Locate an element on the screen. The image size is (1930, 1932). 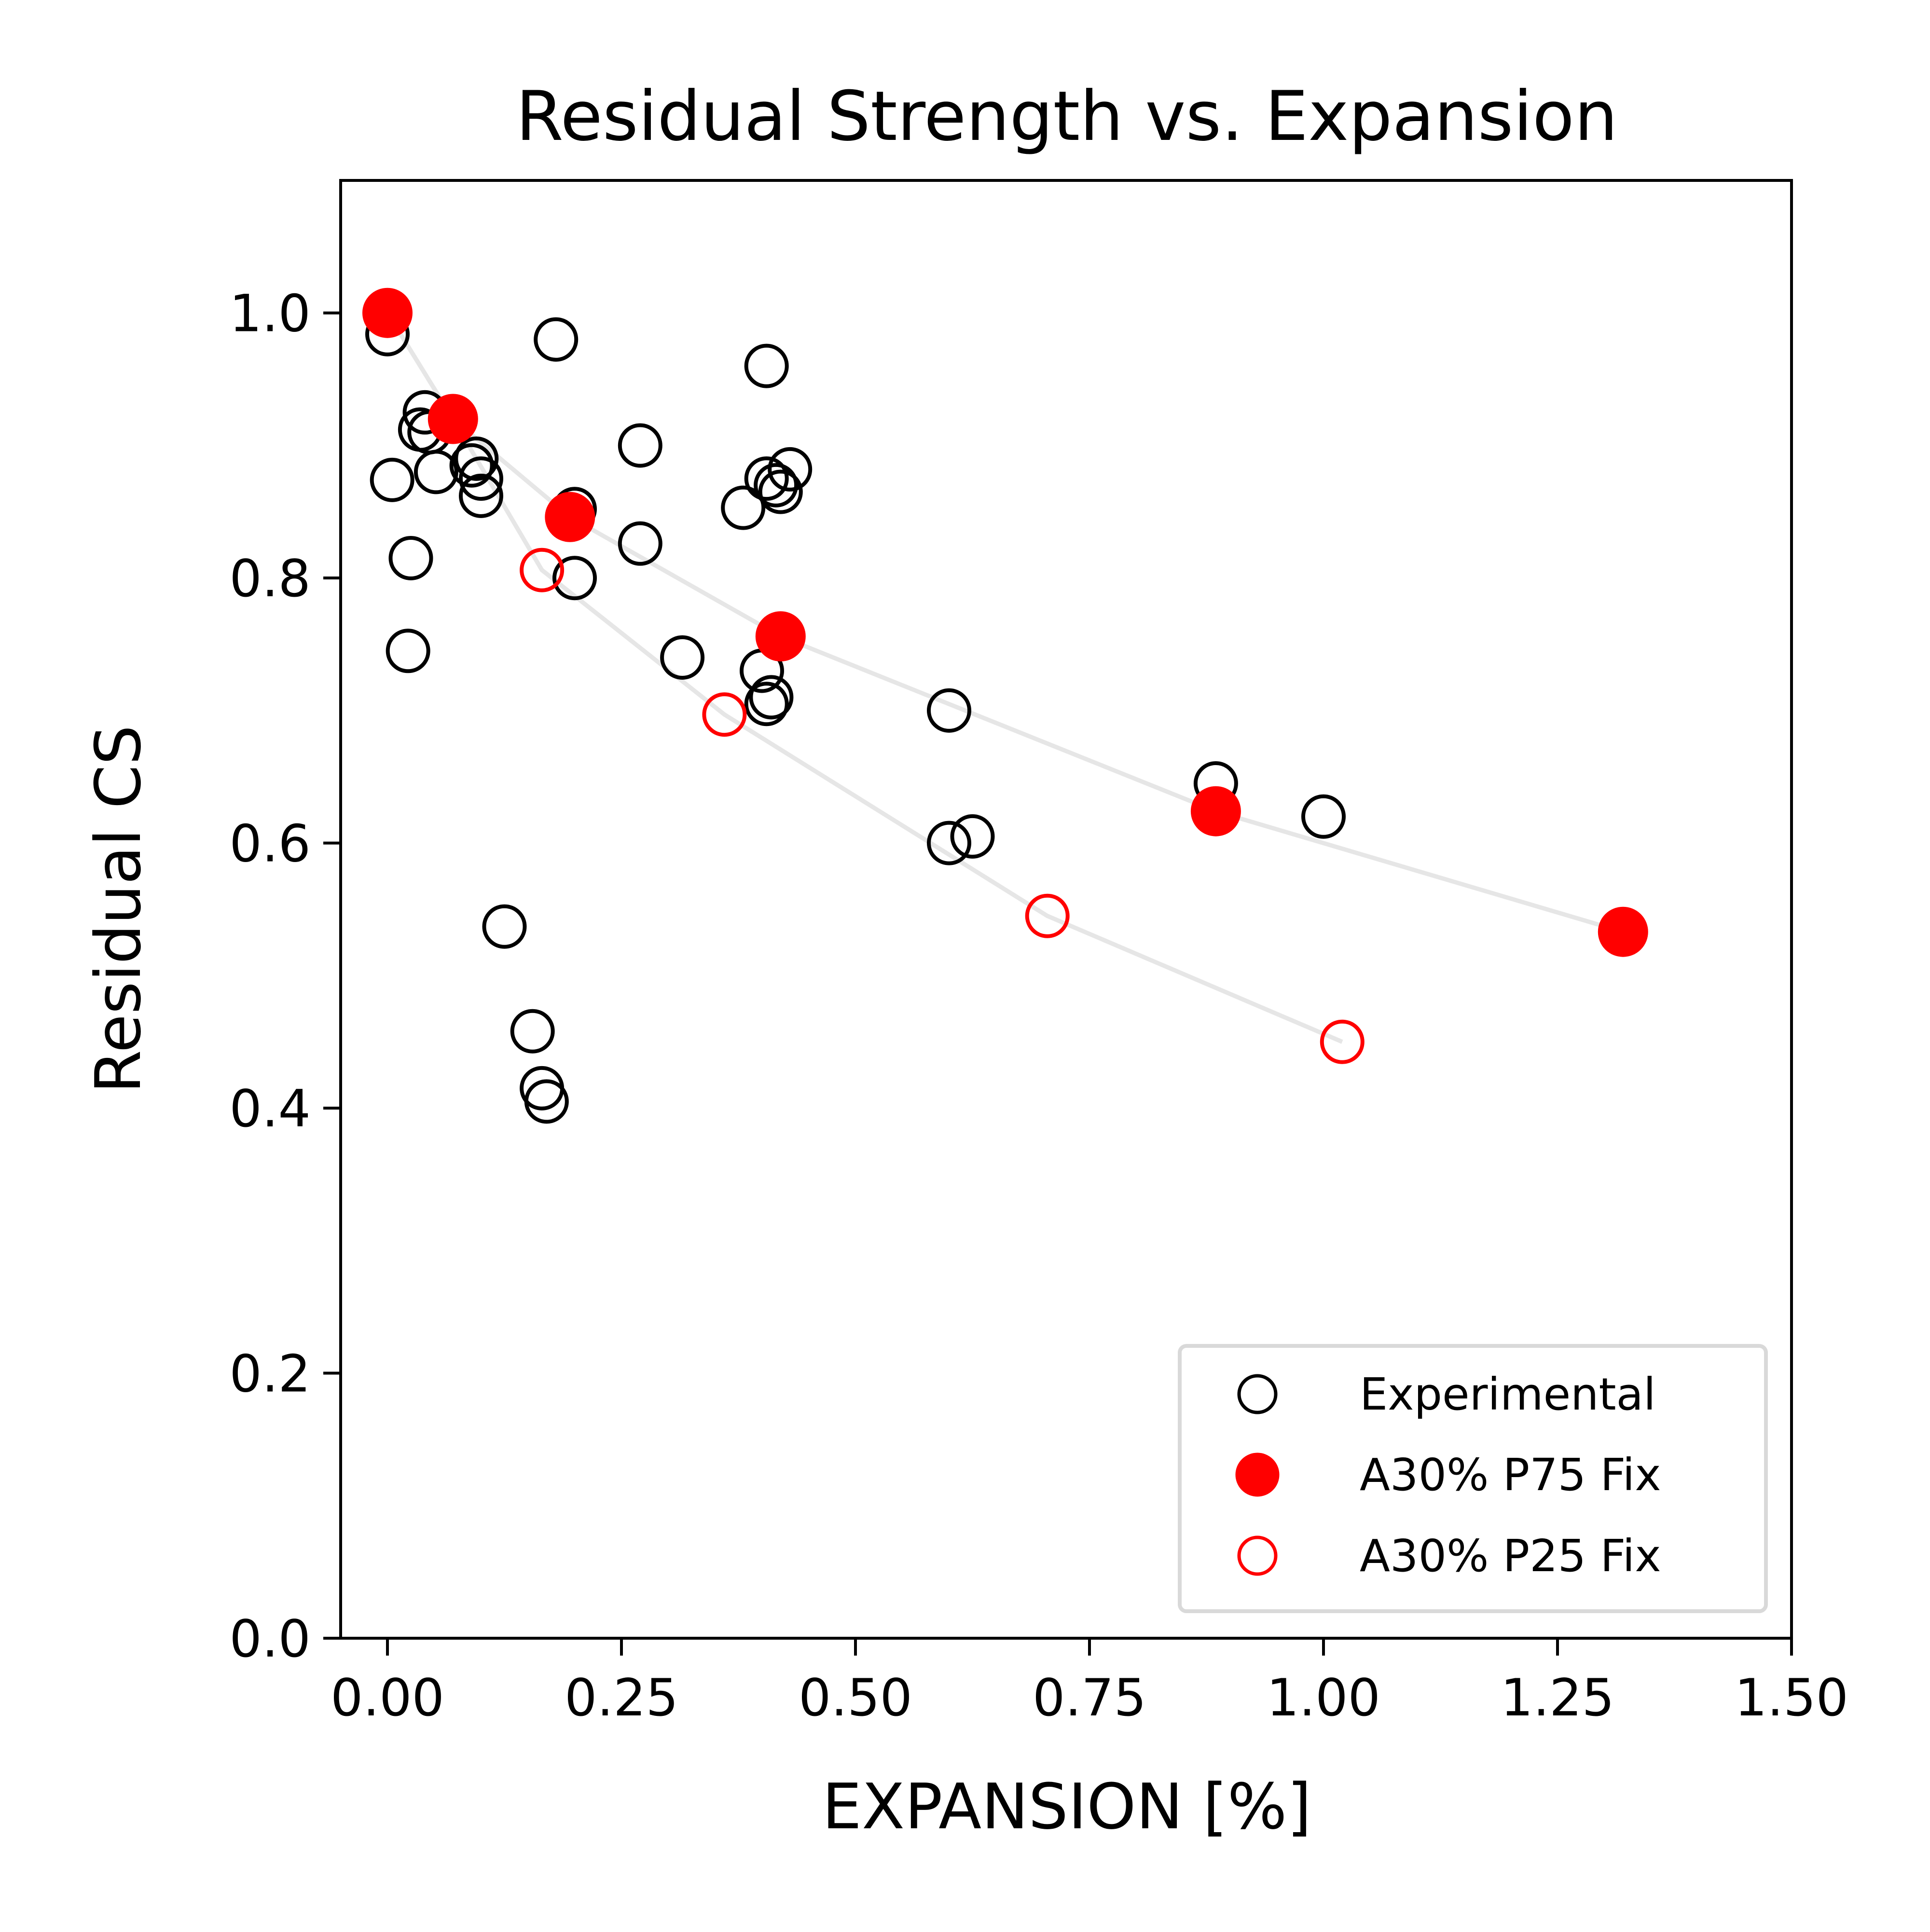
legend: Experimental A30% P75 Fix A30% P25 Fix is located at coordinates (1473, 1479).